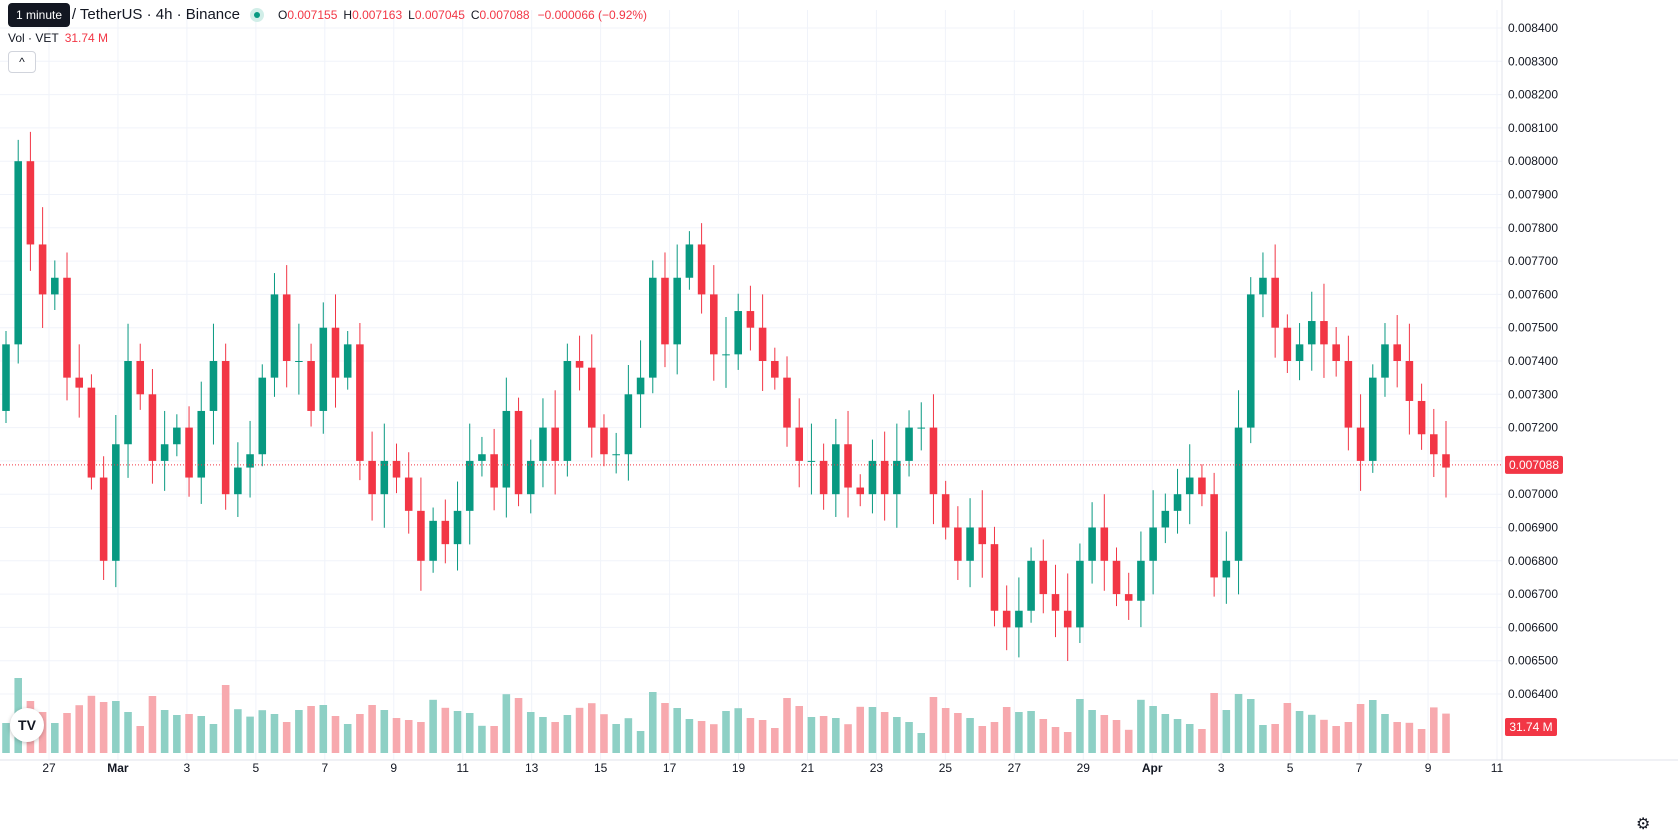 This screenshot has height=835, width=1678. I want to click on volume-legend: Vol · VET 31.74 M, so click(58, 38).